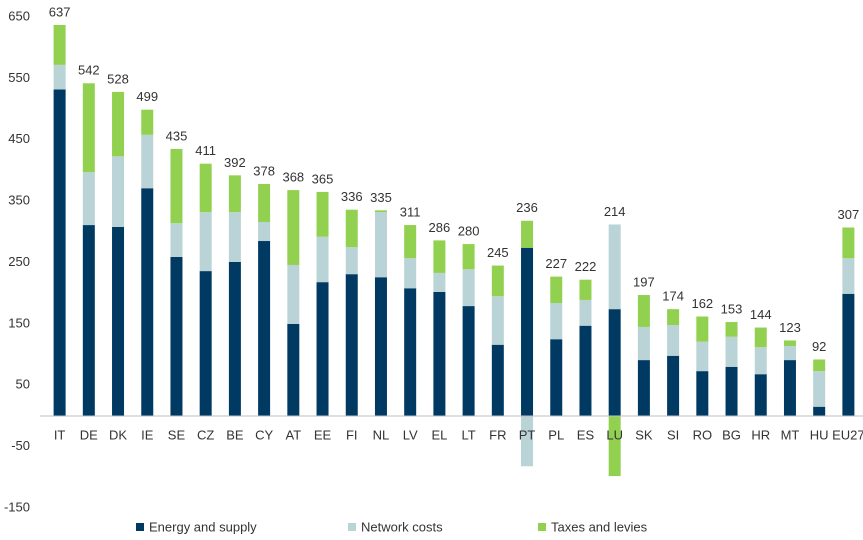  Describe the element at coordinates (497, 434) in the screenshot. I see `x-tick-label: FR` at that location.